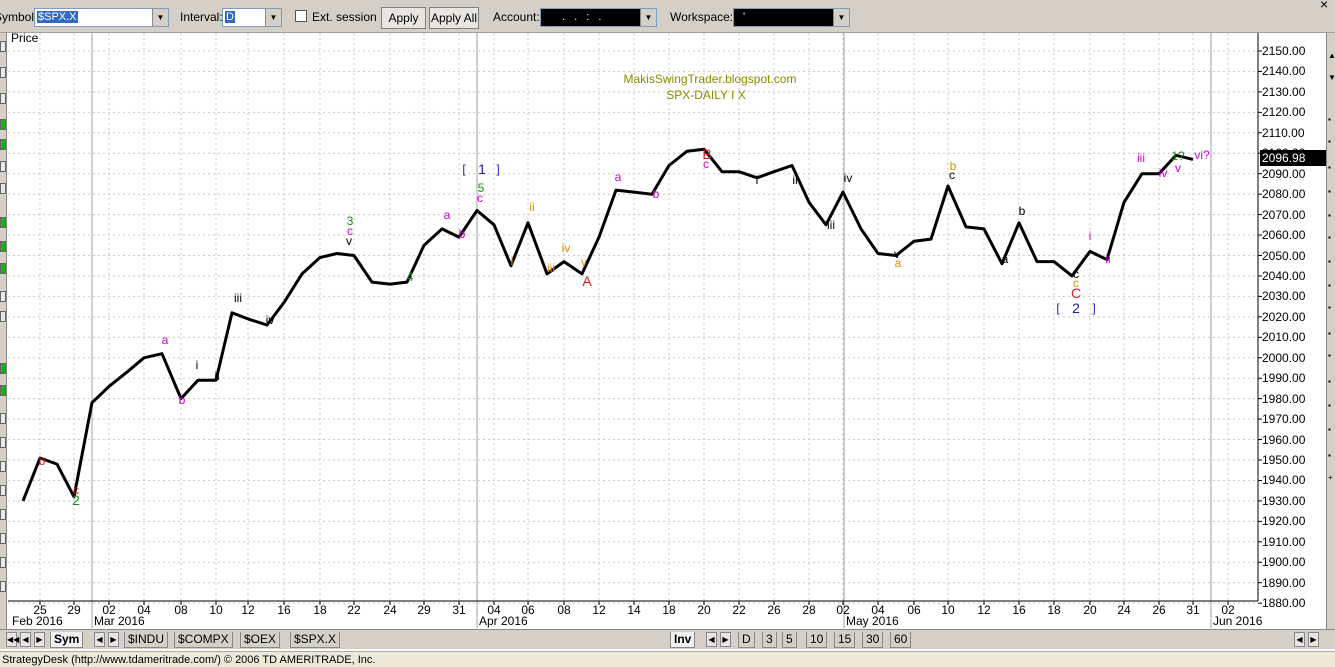 Image resolution: width=1335 pixels, height=667 pixels. I want to click on right-toolbar: ▲ ▼ ▪ ▪ ▪ ▪ ▪ ▪ ▪ ▪ ▪ ▪ ▪ ▪ ▪ ▪ ▪ +, so click(1330, 331).